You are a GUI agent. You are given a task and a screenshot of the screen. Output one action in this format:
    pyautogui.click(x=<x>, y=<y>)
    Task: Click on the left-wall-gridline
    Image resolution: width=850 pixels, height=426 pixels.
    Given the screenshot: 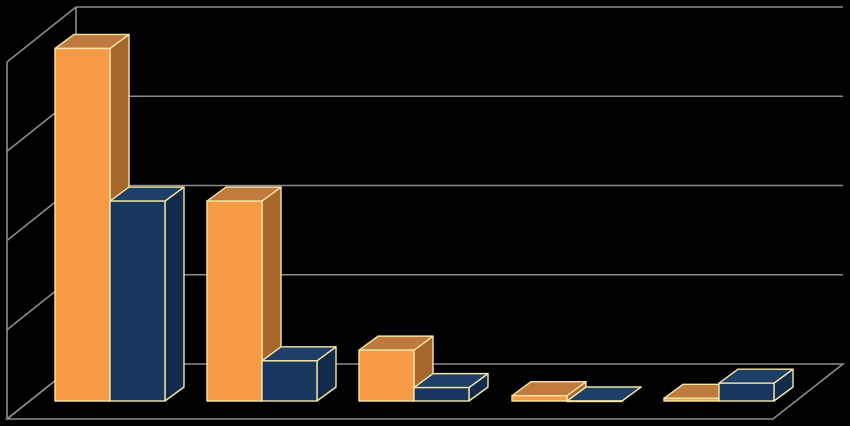 What is the action you would take?
    pyautogui.click(x=41, y=34)
    